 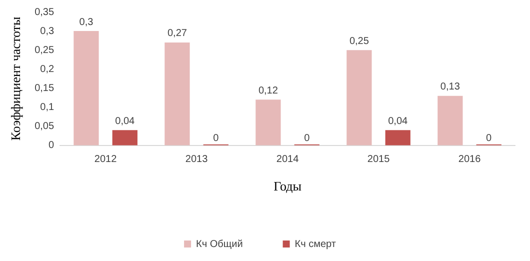 What do you see at coordinates (268, 90) in the screenshot?
I see `data-label: 0,12` at bounding box center [268, 90].